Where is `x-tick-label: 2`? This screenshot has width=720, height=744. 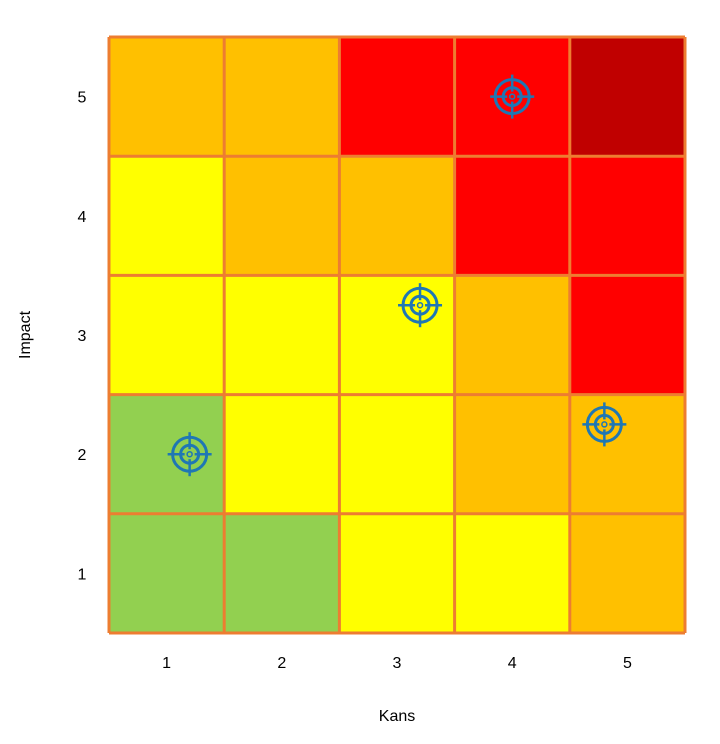
x-tick-label: 2 is located at coordinates (281, 663).